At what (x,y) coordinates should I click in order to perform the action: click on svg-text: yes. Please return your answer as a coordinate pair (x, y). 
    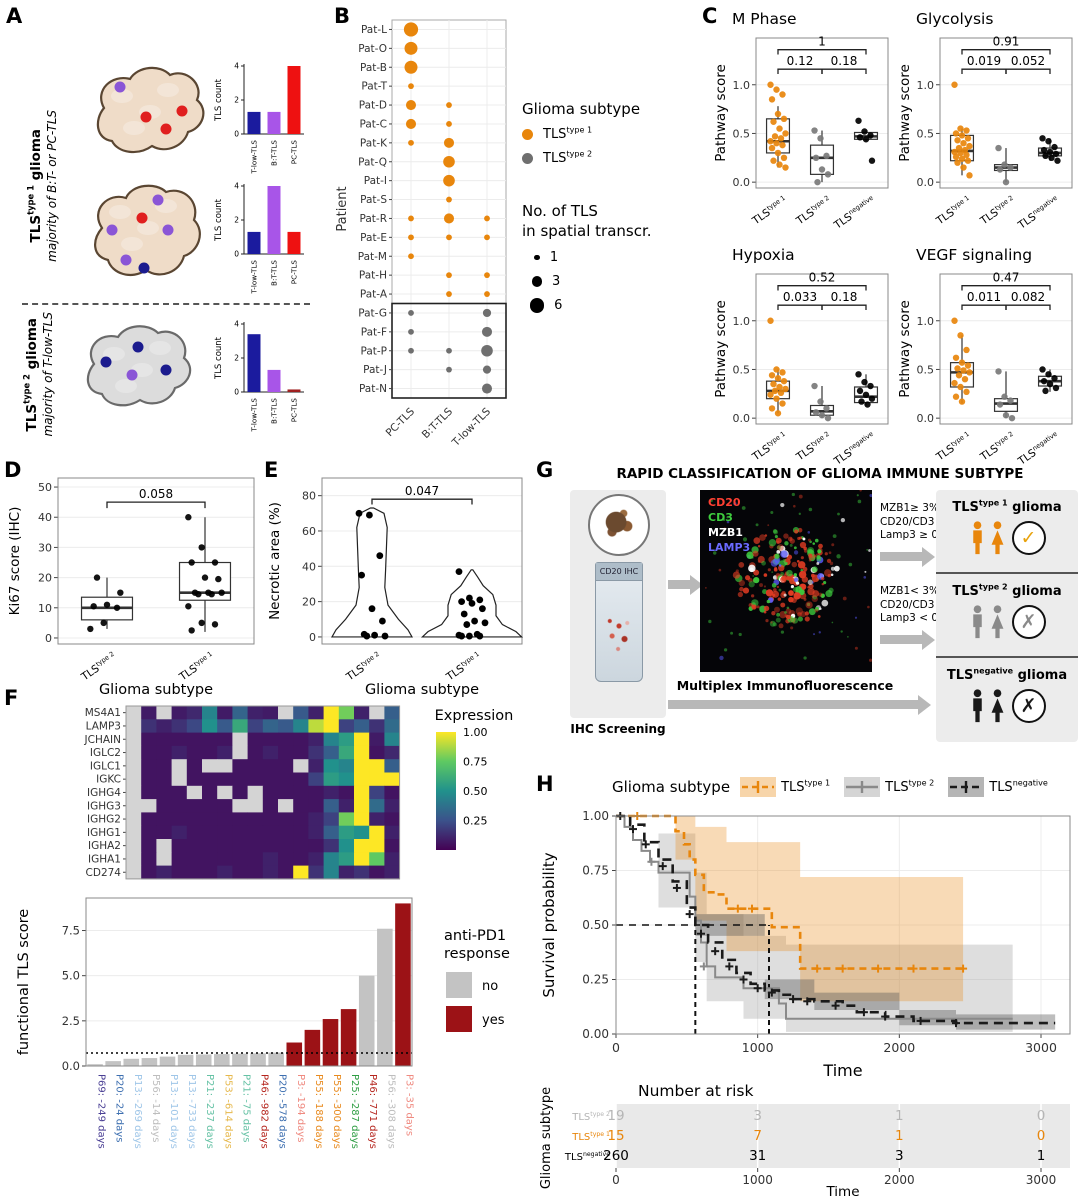
    Looking at the image, I should click on (493, 1020).